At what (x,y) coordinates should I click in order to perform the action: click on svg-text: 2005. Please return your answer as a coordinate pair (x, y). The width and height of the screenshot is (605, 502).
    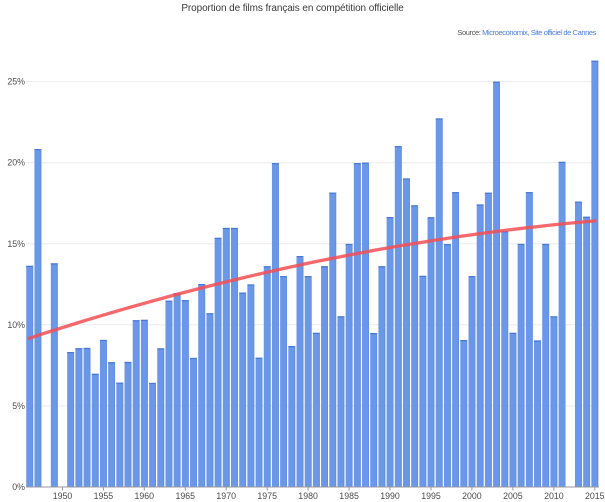
    Looking at the image, I should click on (513, 496).